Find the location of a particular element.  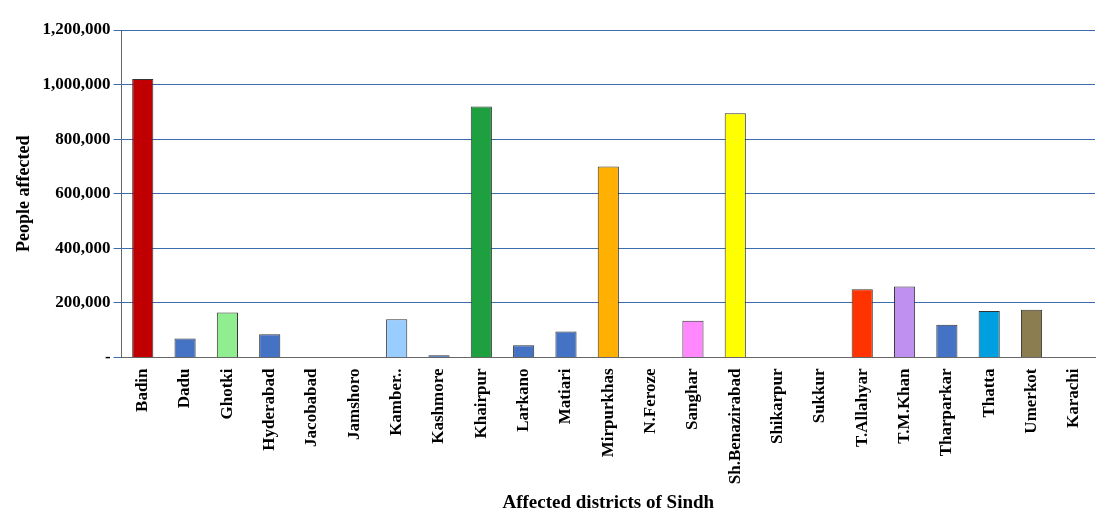

y-tick-label: 200,000 is located at coordinates (83, 302).